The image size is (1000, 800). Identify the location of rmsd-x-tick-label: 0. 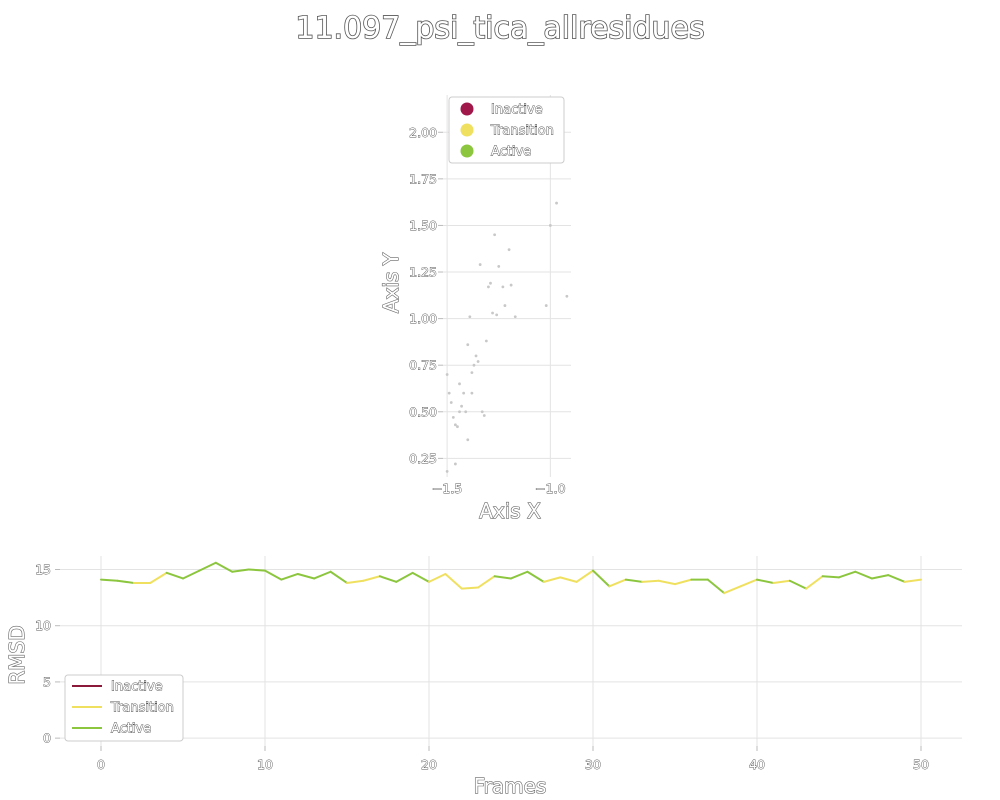
(101, 764).